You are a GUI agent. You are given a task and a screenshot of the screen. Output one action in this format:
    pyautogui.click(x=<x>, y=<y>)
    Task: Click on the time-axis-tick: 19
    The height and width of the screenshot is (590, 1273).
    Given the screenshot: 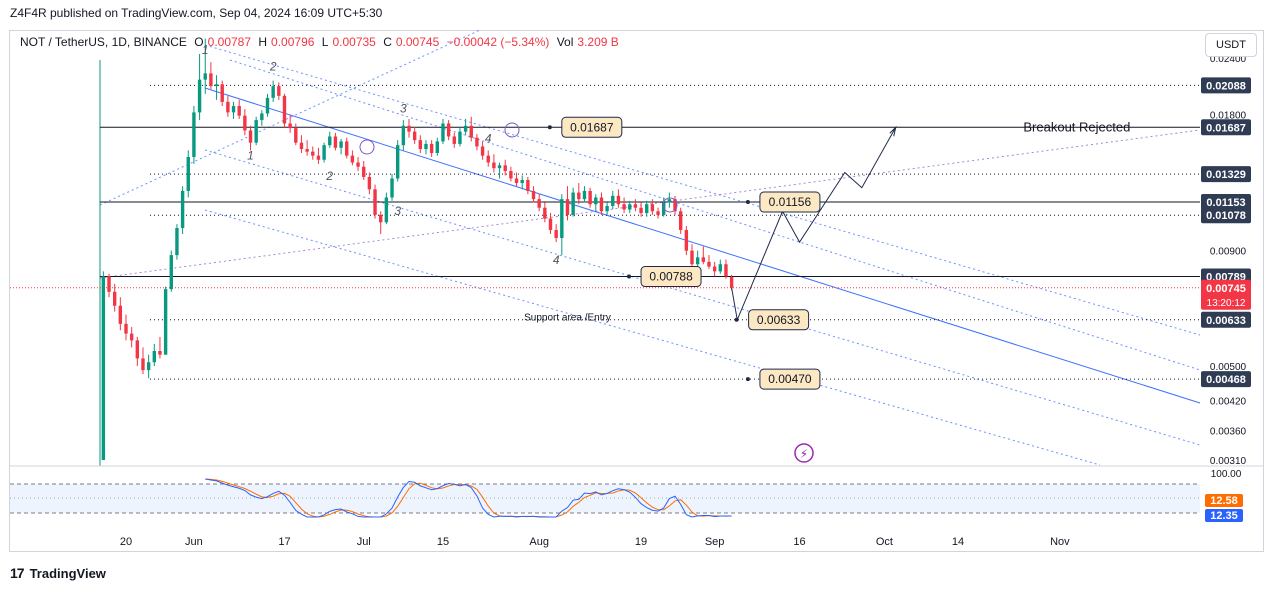 What is the action you would take?
    pyautogui.click(x=641, y=542)
    